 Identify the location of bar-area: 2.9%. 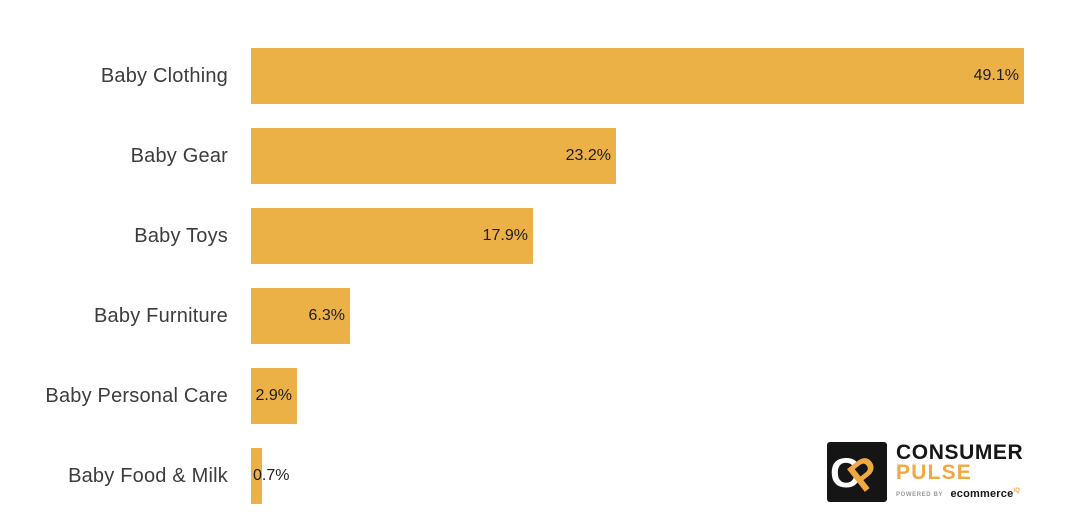
(665, 396).